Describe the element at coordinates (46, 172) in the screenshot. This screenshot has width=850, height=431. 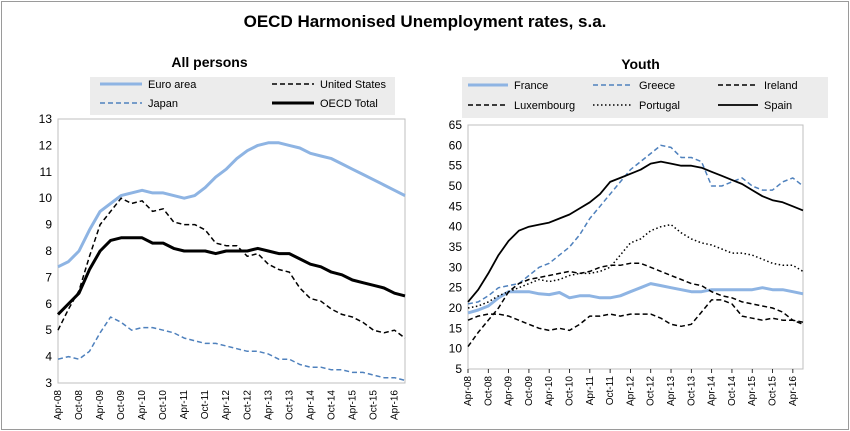
I see `y-tick-label: 11` at that location.